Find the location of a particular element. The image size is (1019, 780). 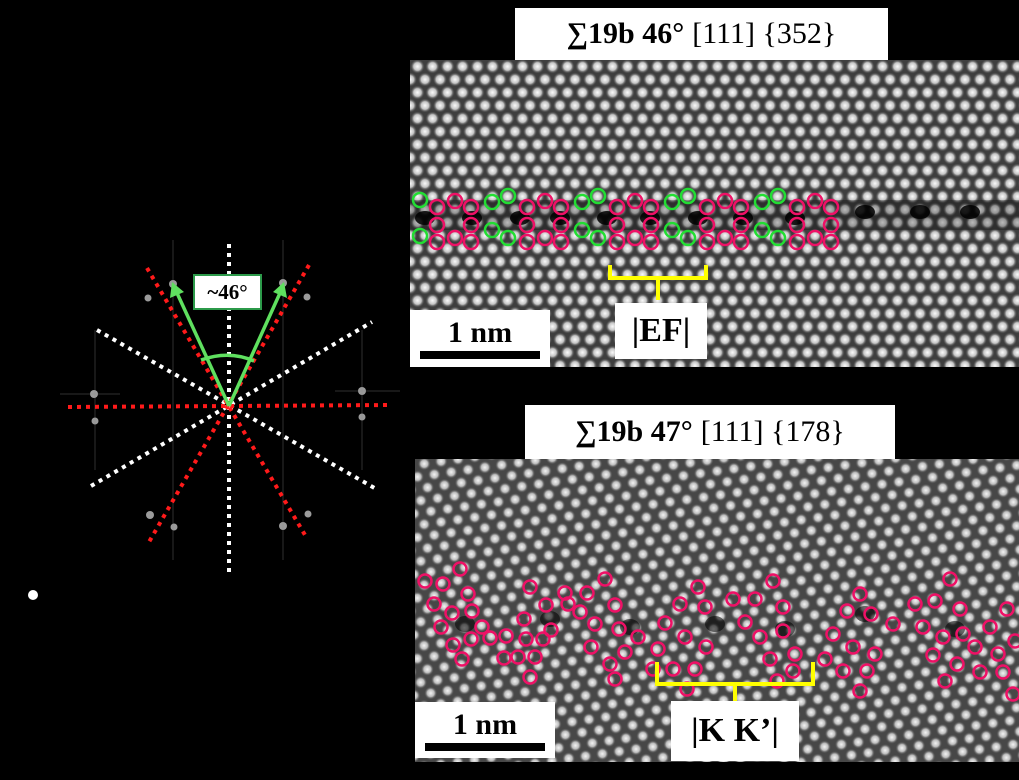

top-panel-title: ∑19b 46° [111] {352} is located at coordinates (701, 34).